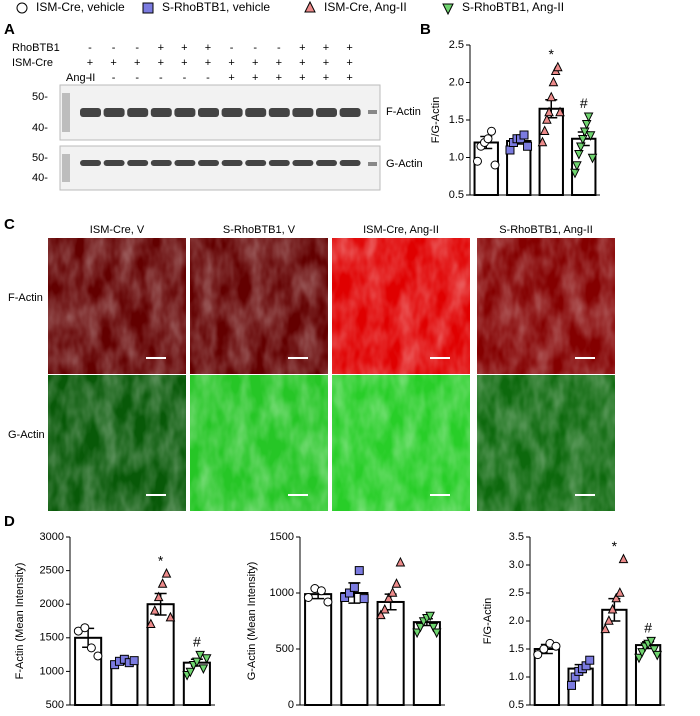 Image resolution: width=700 pixels, height=716 pixels. I want to click on band-label: G-Actin, so click(404, 164).